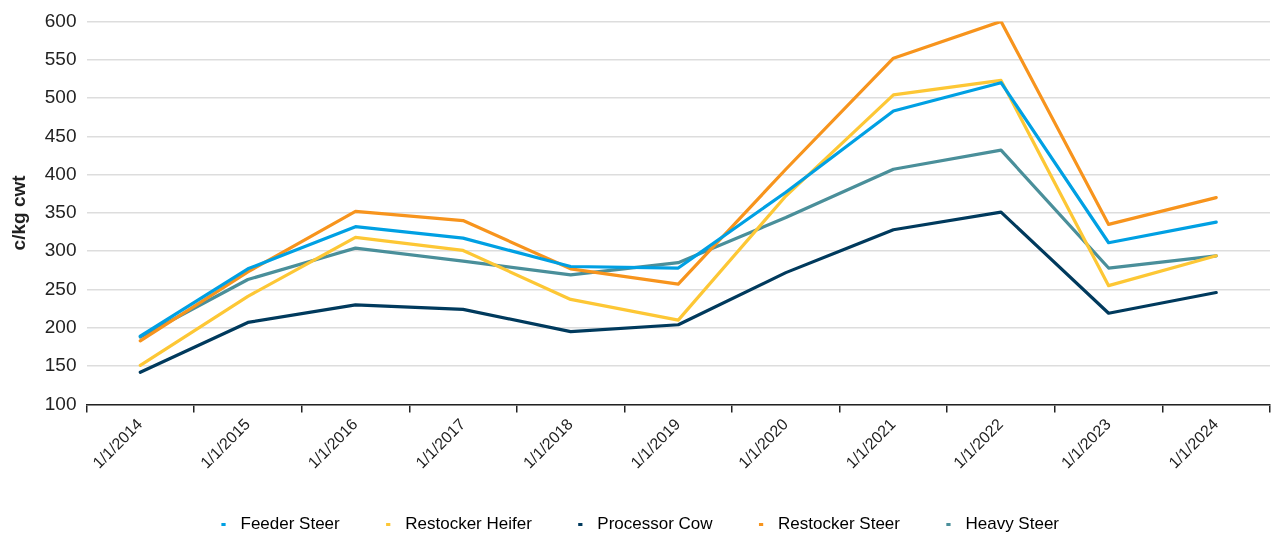 This screenshot has width=1272, height=545. I want to click on legend-label: Restocker Steer, so click(839, 524).